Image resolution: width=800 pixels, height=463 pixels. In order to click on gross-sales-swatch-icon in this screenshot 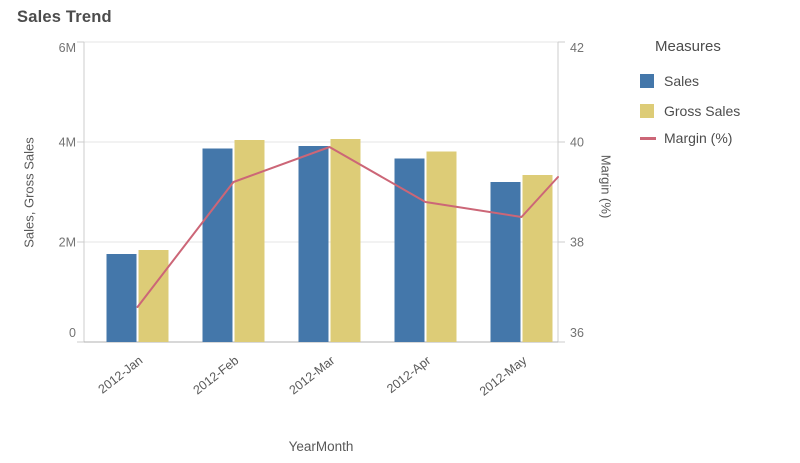, I will do `click(647, 111)`.